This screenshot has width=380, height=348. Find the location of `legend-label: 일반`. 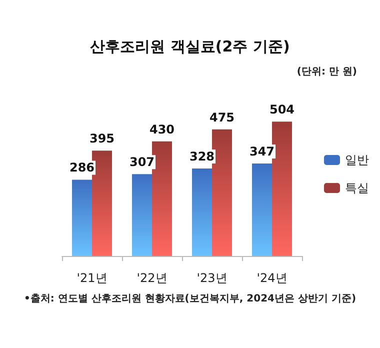

legend-label: 일반 is located at coordinates (357, 160).